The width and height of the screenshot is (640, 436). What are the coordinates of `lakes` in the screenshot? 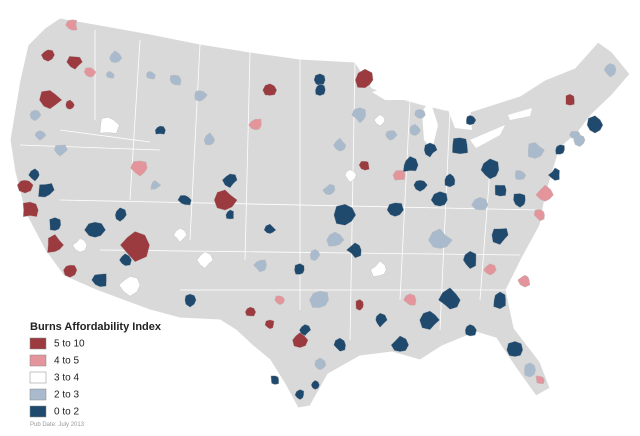 It's located at (452, 117).